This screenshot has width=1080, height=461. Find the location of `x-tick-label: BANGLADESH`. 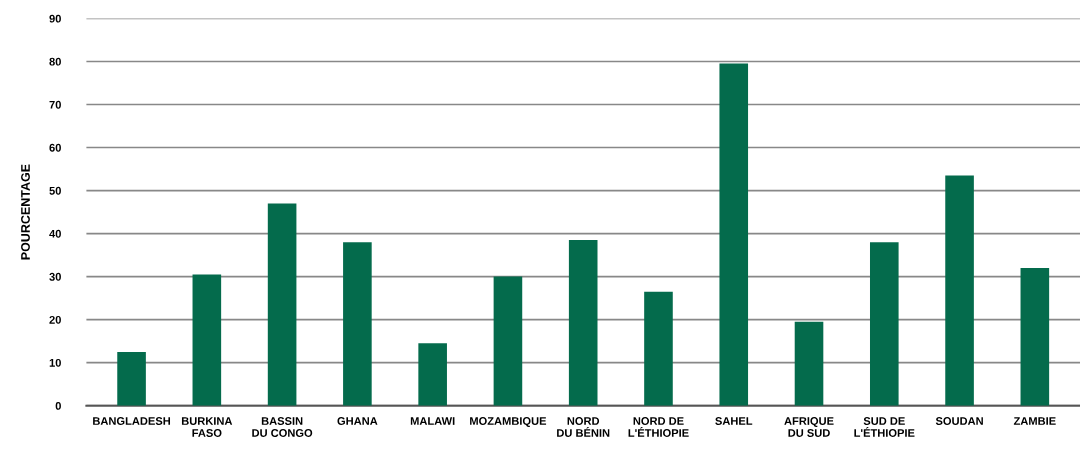

x-tick-label: BANGLADESH is located at coordinates (132, 421).